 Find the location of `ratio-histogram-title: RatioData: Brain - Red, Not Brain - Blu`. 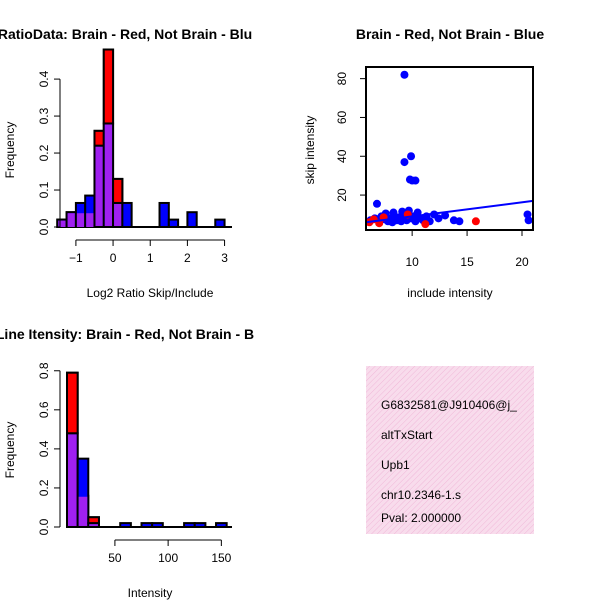

ratio-histogram-title: RatioData: Brain - Red, Not Brain - Blu is located at coordinates (126, 34).